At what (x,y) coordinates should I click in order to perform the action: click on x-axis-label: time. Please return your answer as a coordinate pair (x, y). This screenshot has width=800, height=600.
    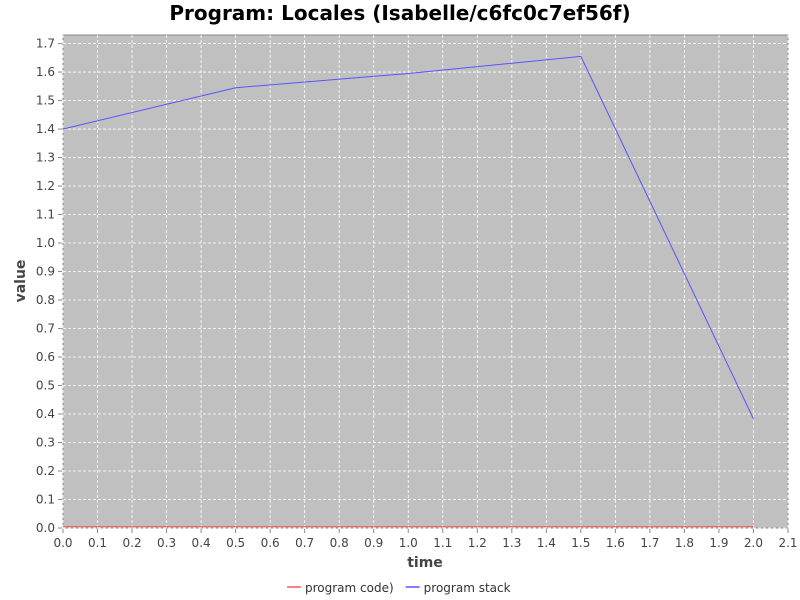
    Looking at the image, I should click on (425, 563).